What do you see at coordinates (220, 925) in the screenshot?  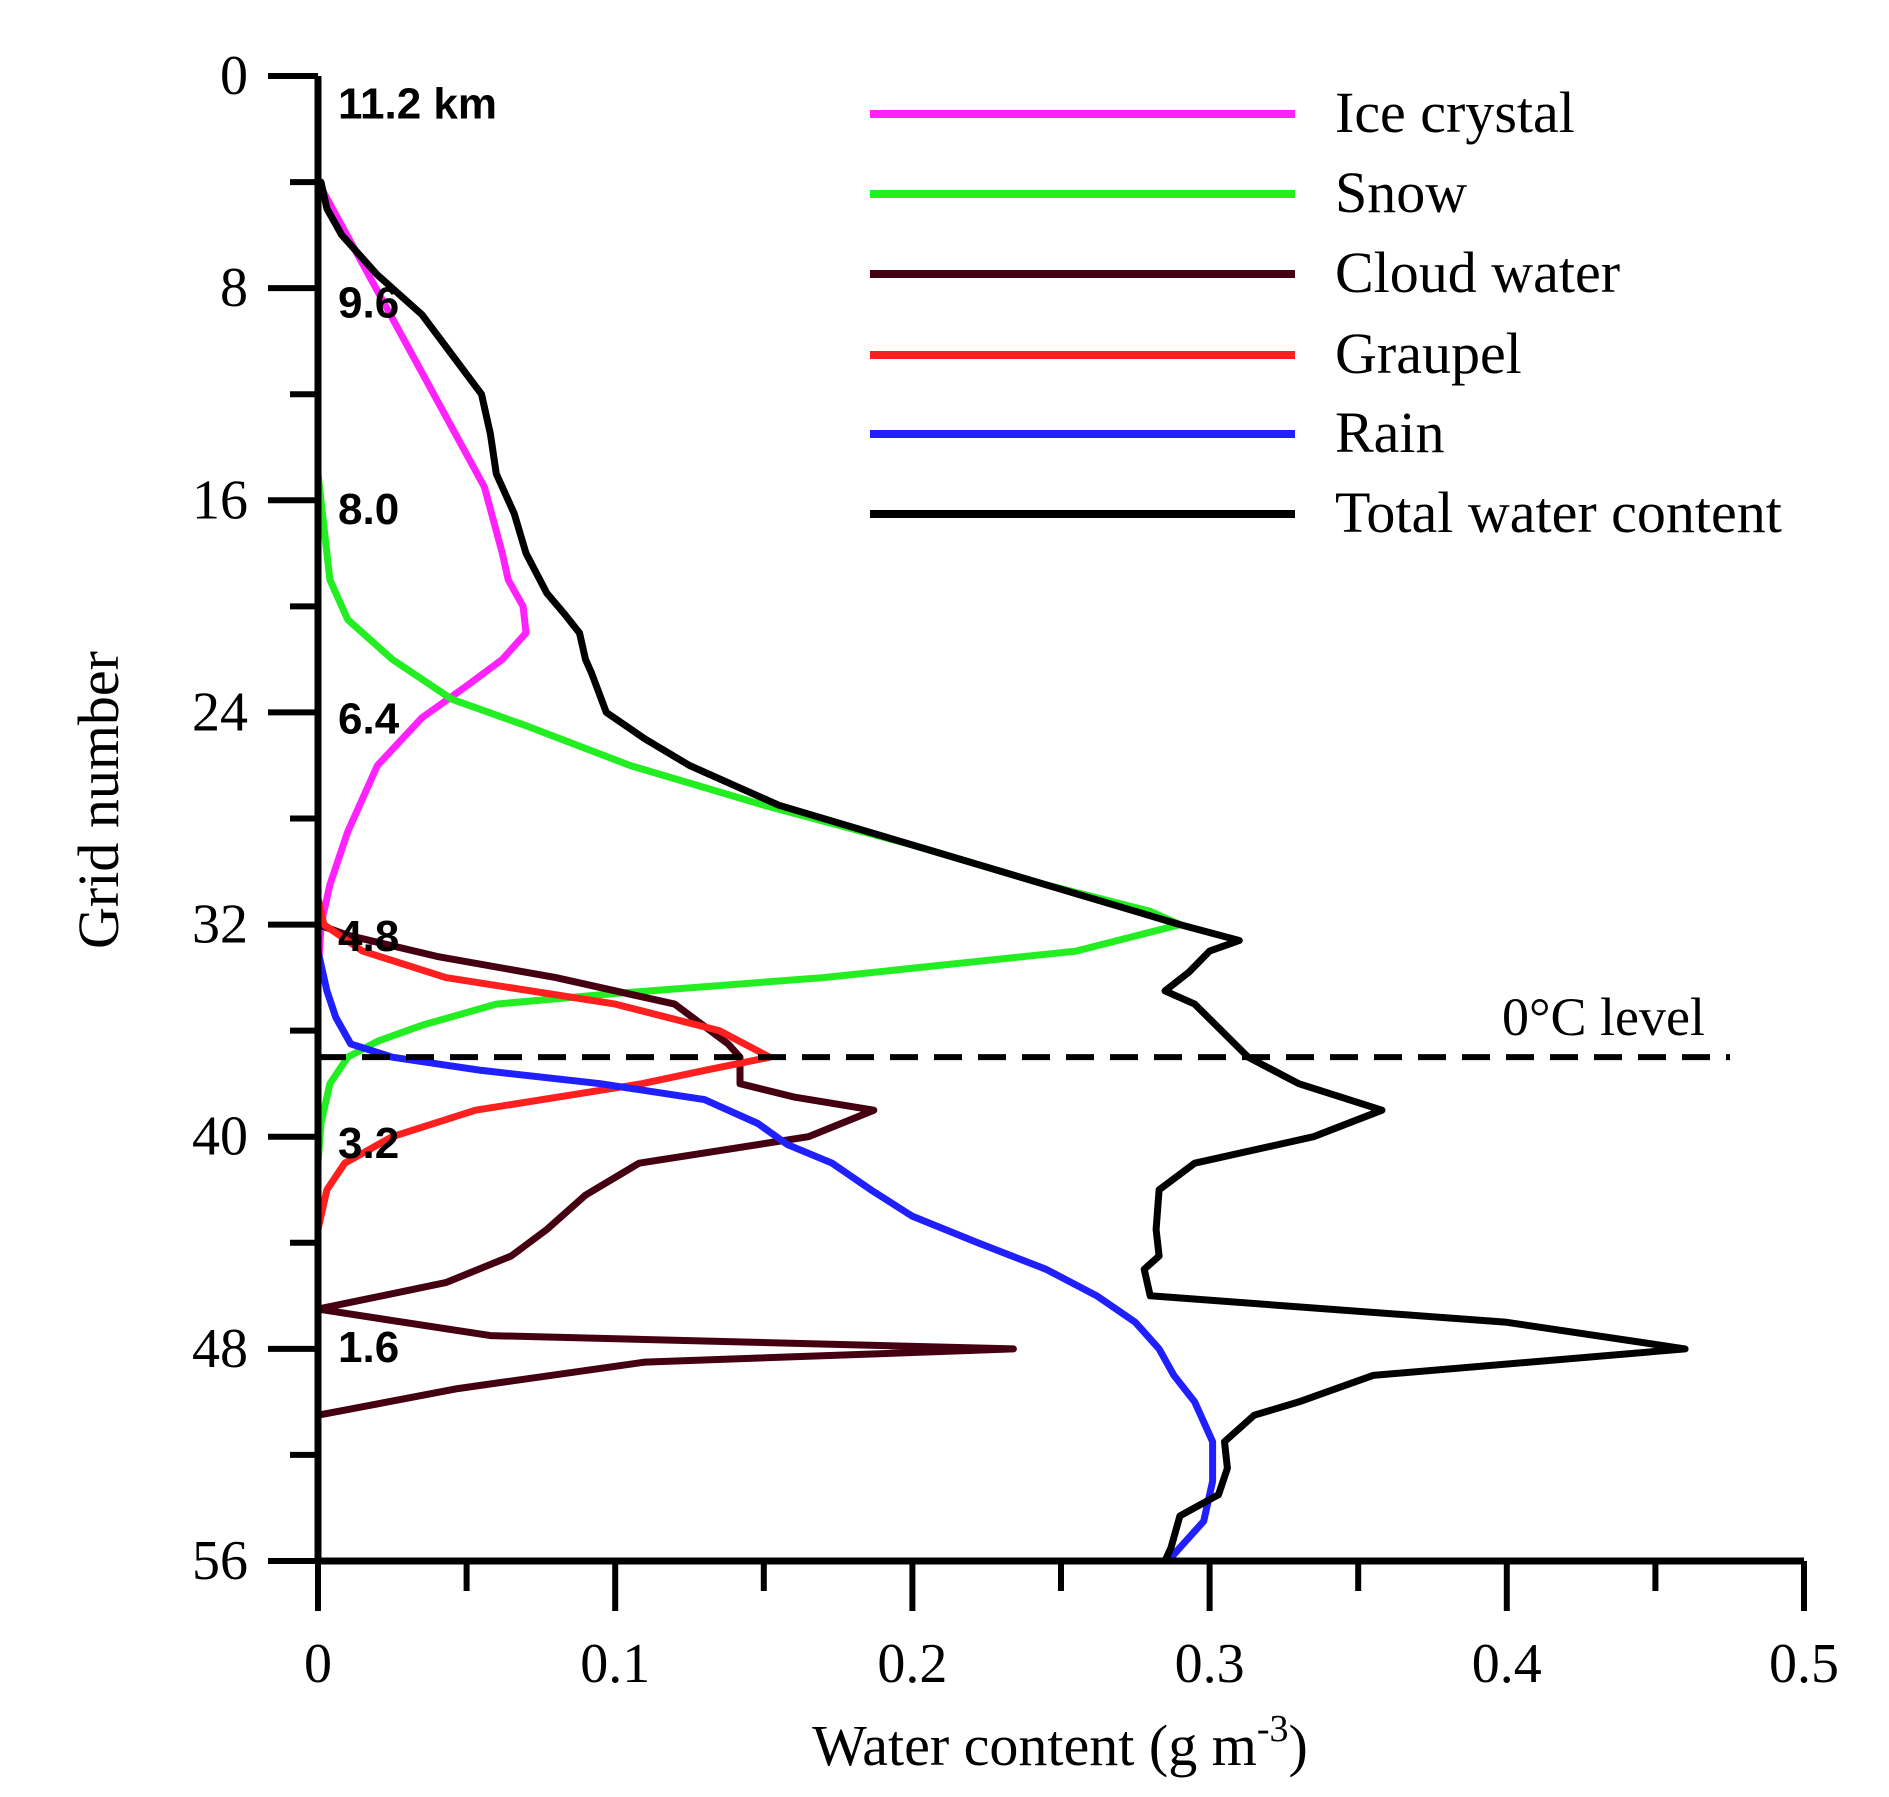 I see `y-tick-label: 32` at bounding box center [220, 925].